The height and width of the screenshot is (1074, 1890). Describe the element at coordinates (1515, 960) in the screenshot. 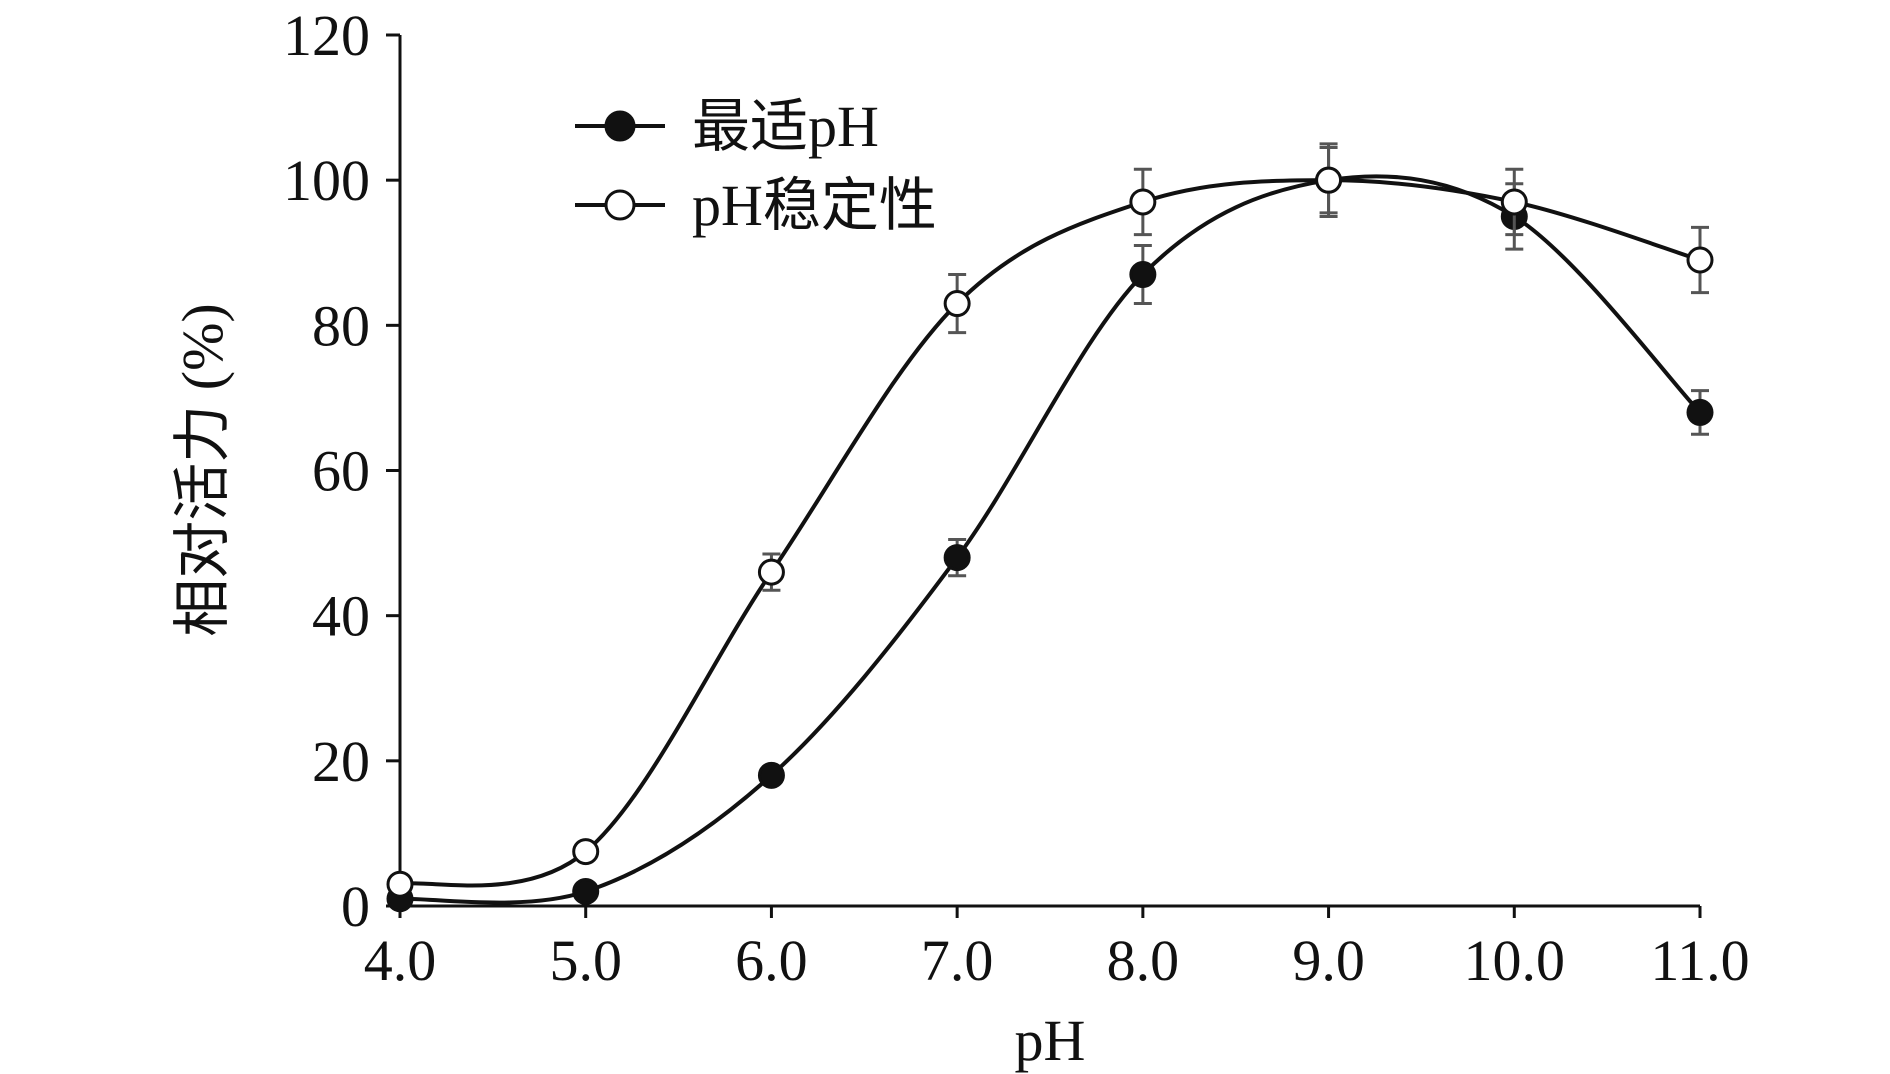

I see `x-tick-label: 10.0` at that location.